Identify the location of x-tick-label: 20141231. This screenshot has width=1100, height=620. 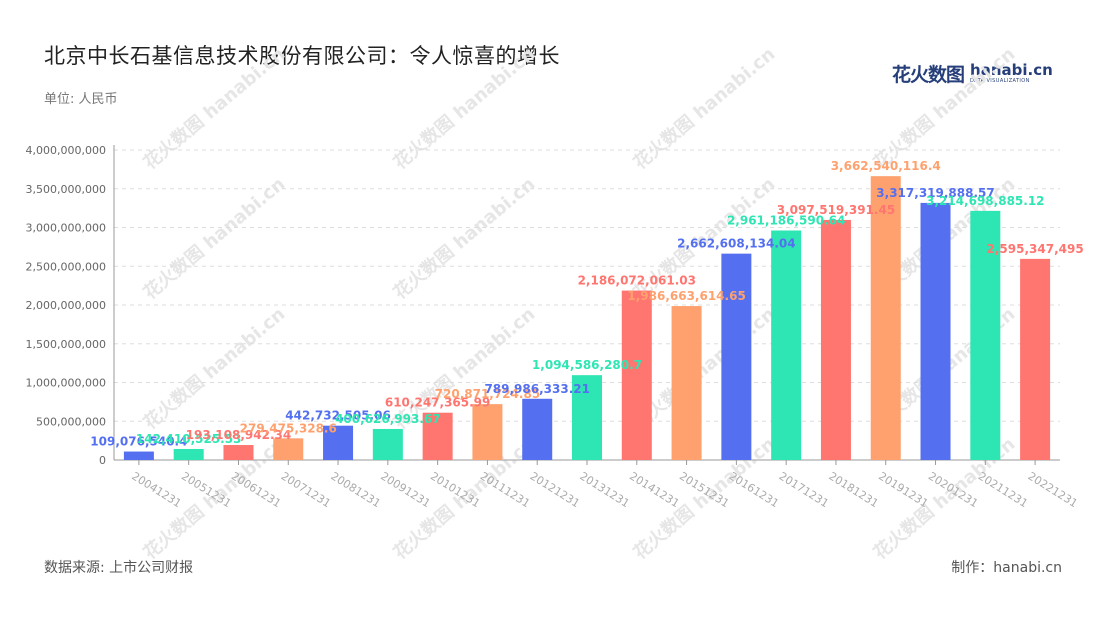
(654, 490).